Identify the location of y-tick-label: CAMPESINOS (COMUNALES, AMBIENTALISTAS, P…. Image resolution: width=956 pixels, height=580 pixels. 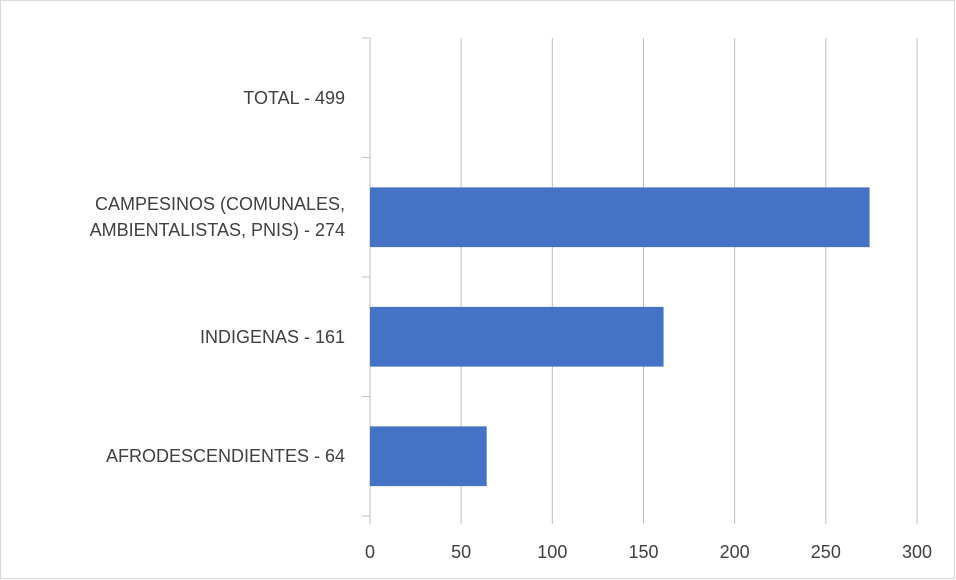
(217, 217).